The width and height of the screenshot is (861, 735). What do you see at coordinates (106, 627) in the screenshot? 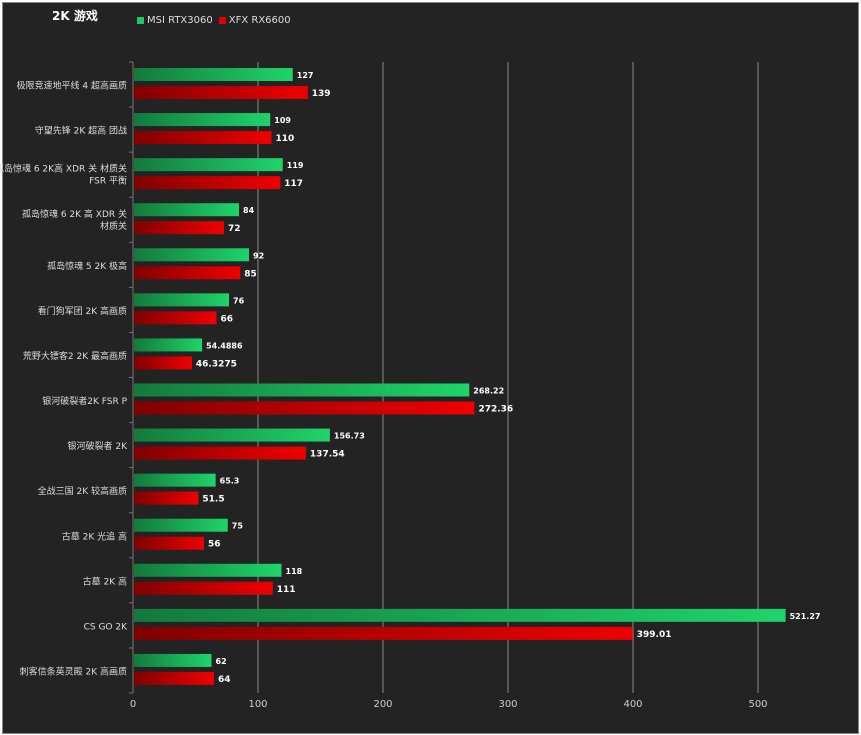
I see `category-label: CS GO 2K` at bounding box center [106, 627].